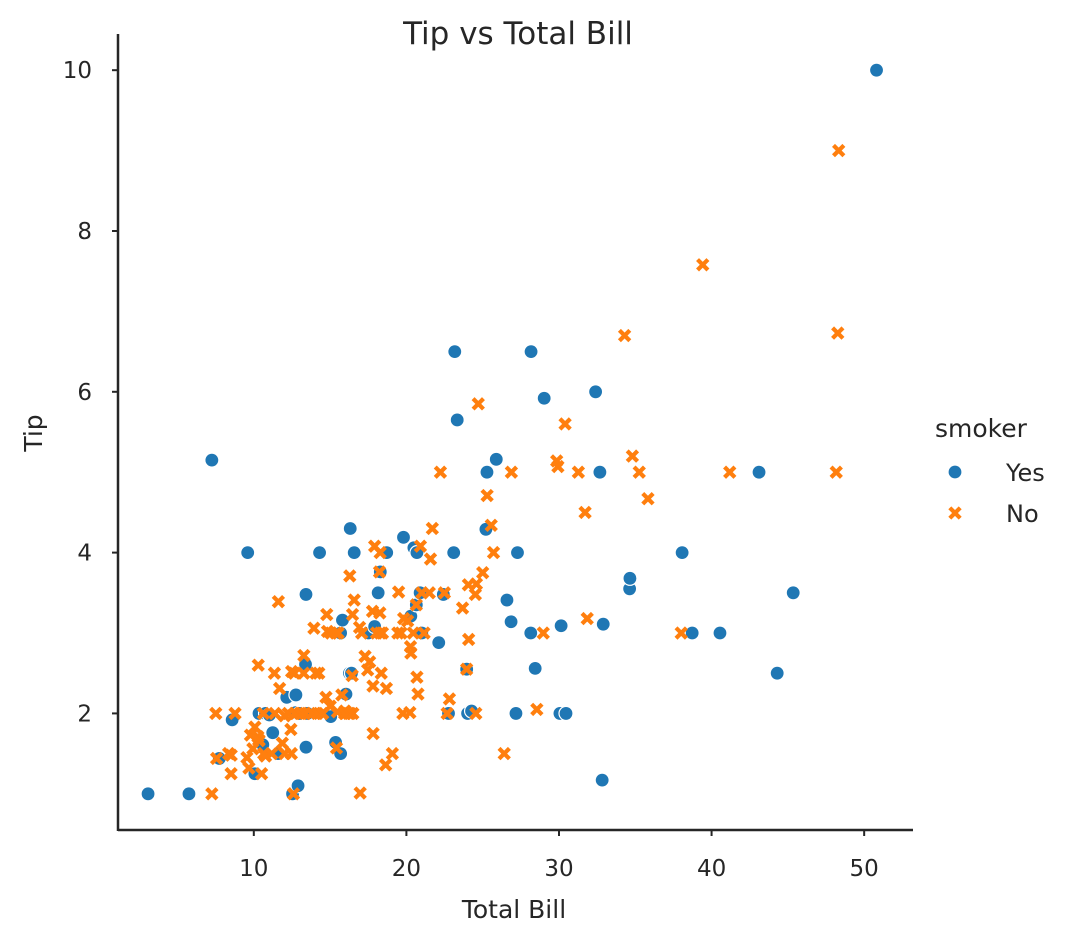  What do you see at coordinates (84, 554) in the screenshot?
I see `y-tick-label: 4` at bounding box center [84, 554].